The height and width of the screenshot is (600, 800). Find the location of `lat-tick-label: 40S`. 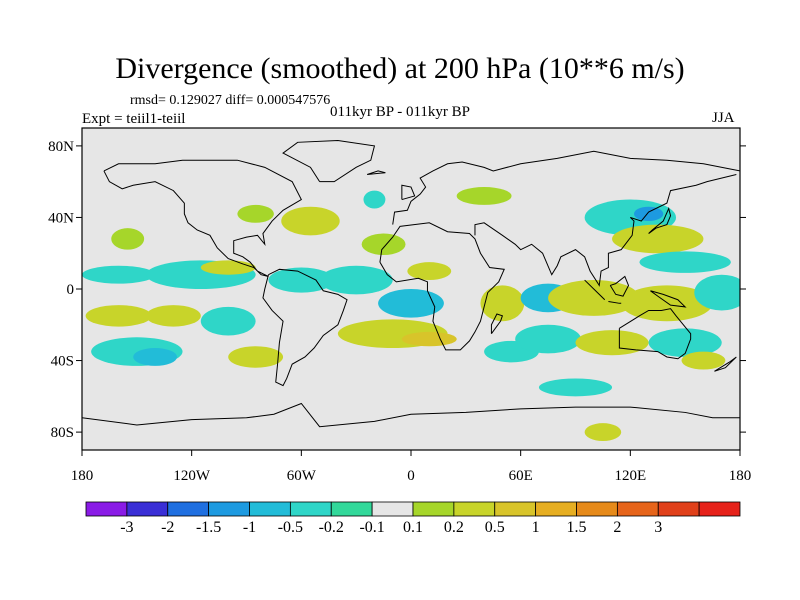

lat-tick-label: 40S is located at coordinates (62, 362).